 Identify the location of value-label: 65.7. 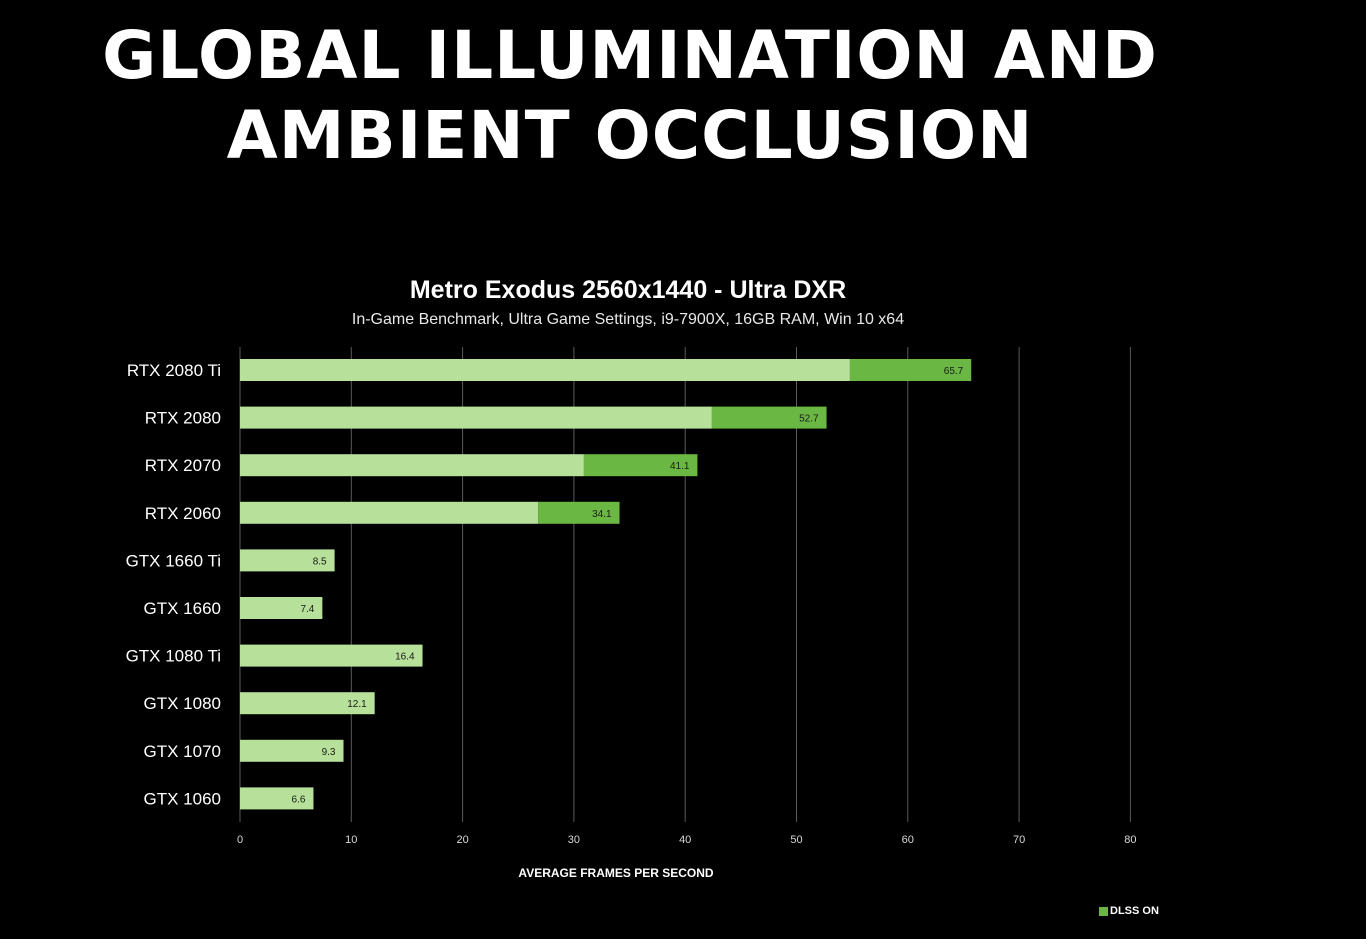
(954, 371).